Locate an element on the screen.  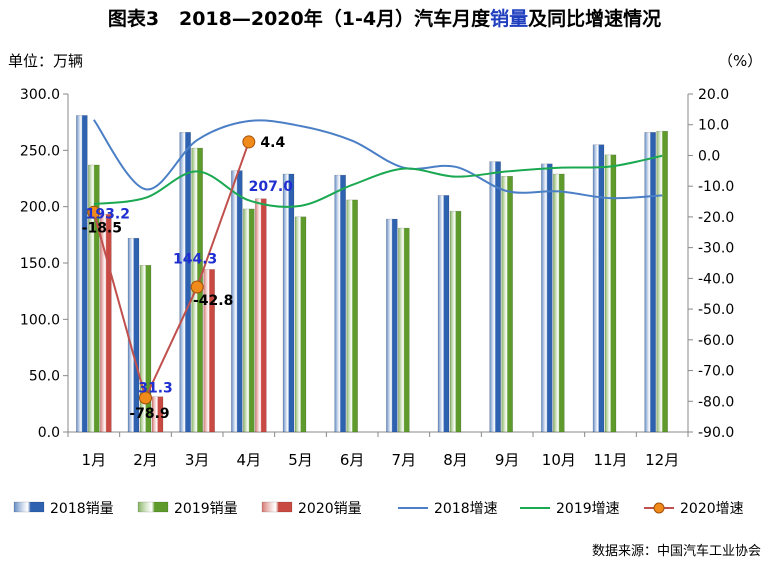
bar-2019销量-2月 is located at coordinates (145, 349).